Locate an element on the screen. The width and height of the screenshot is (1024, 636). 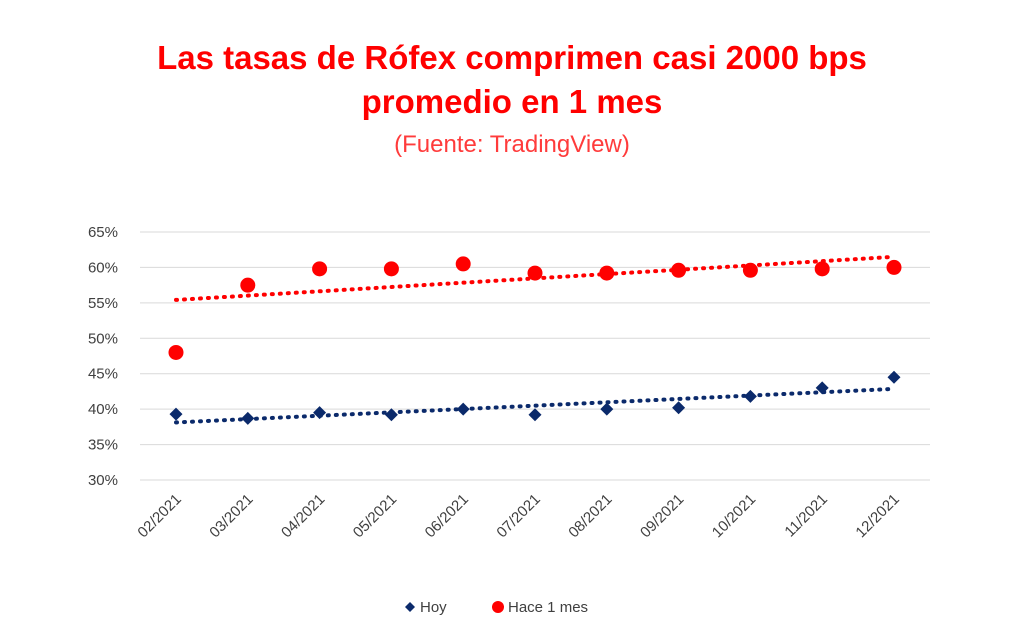
legend-label: Hace 1 mes is located at coordinates (548, 607).